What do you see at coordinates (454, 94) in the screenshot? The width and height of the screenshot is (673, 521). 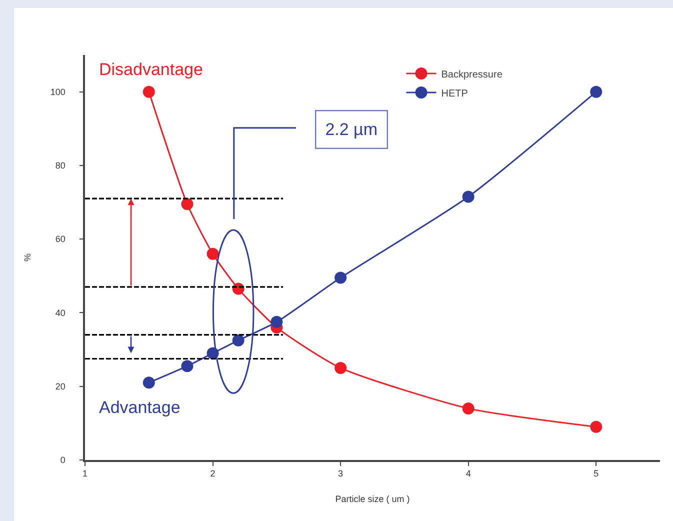 I see `legend-label: HETP` at bounding box center [454, 94].